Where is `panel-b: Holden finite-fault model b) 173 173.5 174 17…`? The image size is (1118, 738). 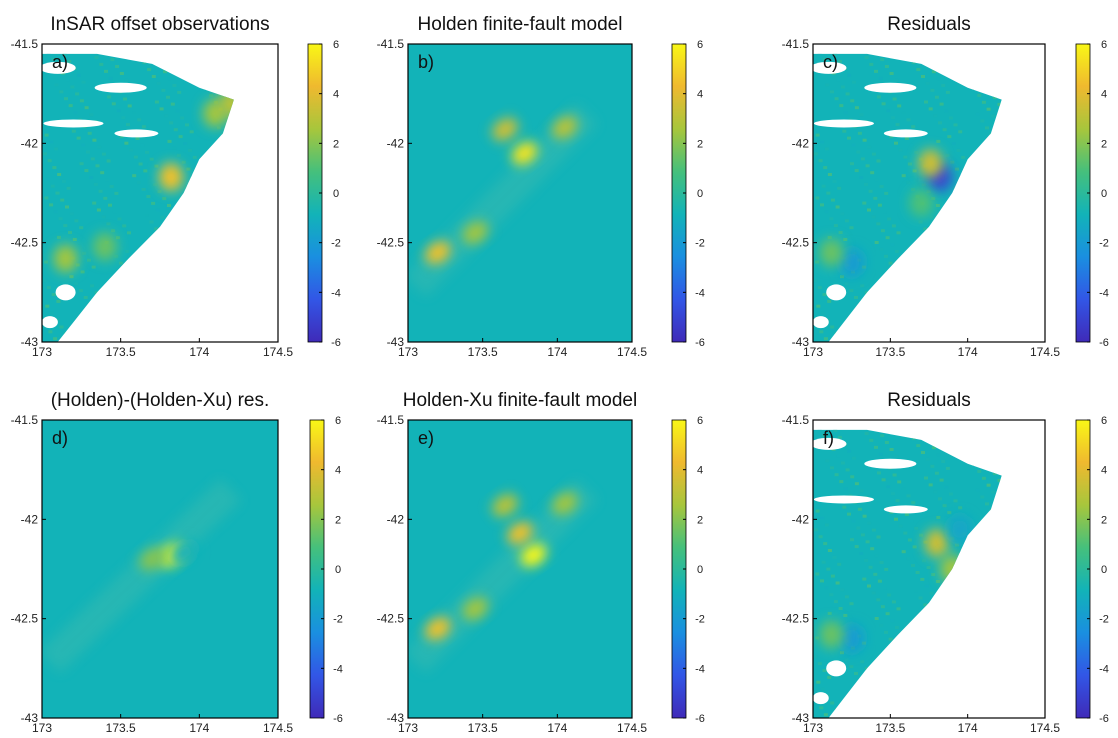 panel-b: Holden finite-fault model b) 173 173.5 174 17… is located at coordinates (541, 186).